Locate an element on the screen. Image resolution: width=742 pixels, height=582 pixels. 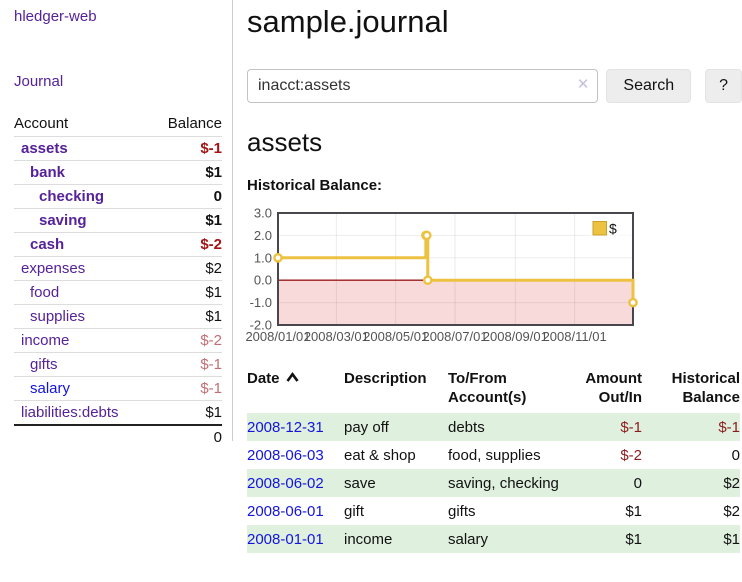
account-link-assets: assets is located at coordinates (44, 148).